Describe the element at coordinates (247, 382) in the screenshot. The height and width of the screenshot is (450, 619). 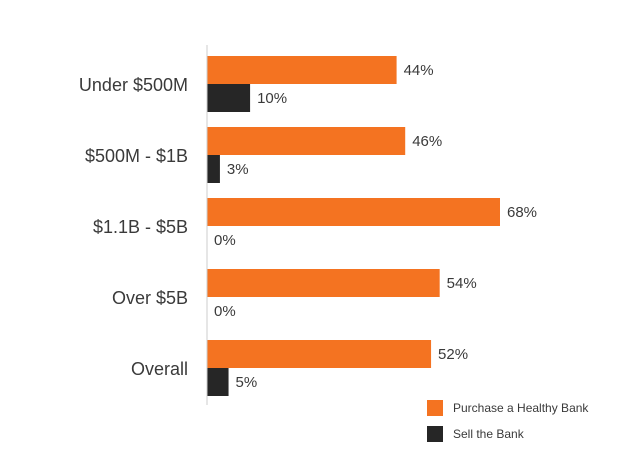
I see `data-label: 5%` at that location.